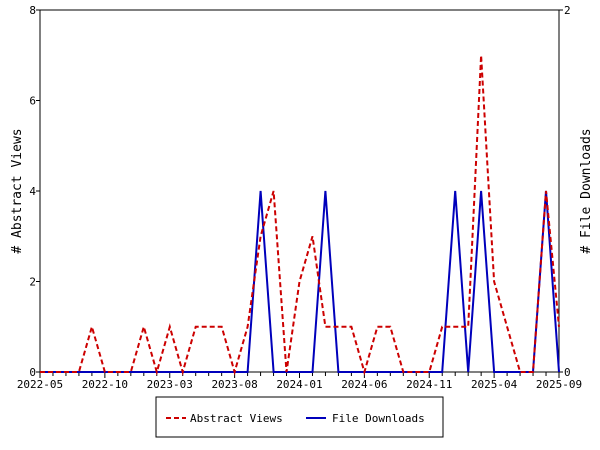  I want to click on y-tick-label-right: 2, so click(567, 10).